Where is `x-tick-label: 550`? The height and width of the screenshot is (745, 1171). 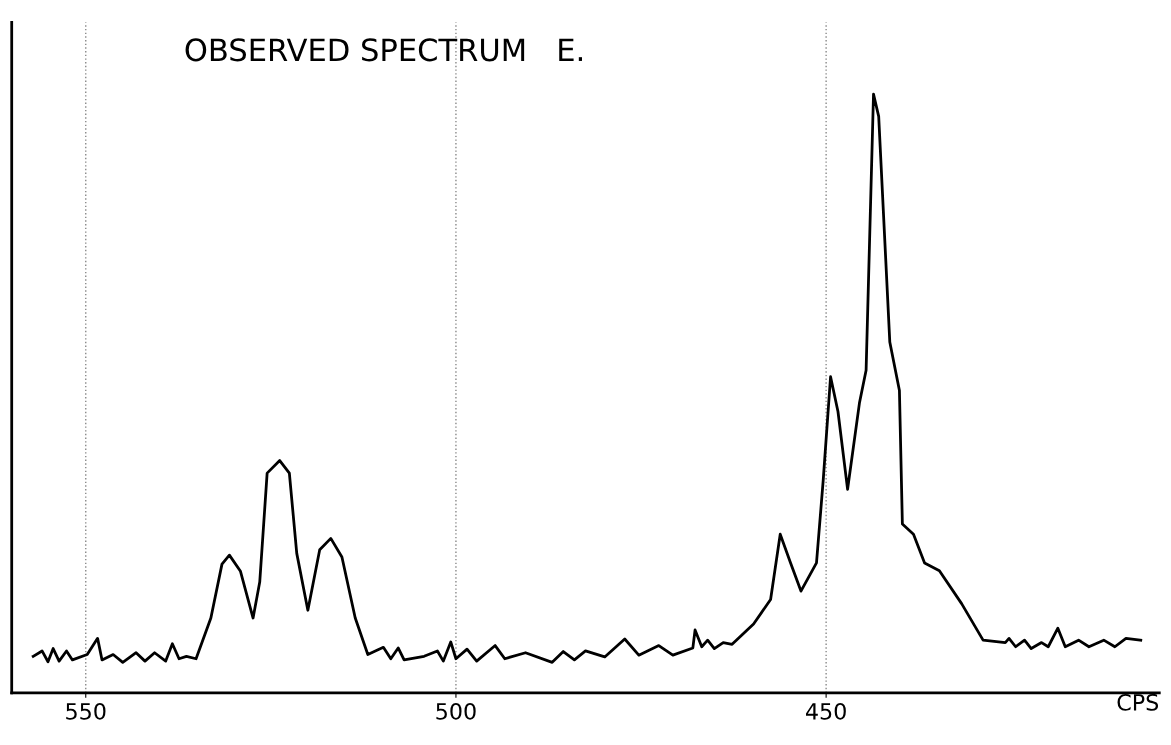
x-tick-label: 550 is located at coordinates (86, 711).